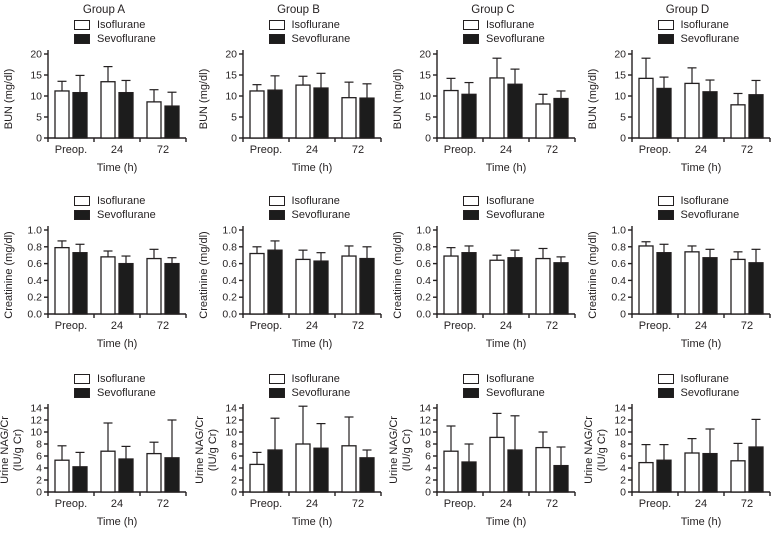 Image resolution: width=778 pixels, height=534 pixels. Describe the element at coordinates (276, 379) in the screenshot. I see `isoflurane-swatch-icon` at that location.